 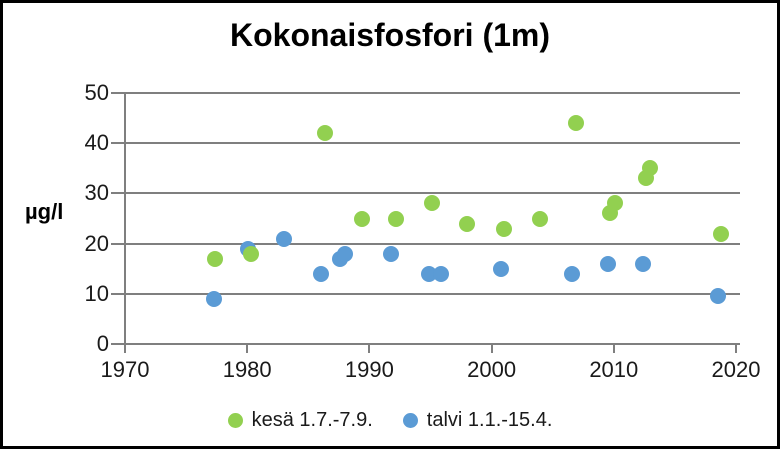 What do you see at coordinates (125, 348) in the screenshot?
I see `x-tick-1970` at bounding box center [125, 348].